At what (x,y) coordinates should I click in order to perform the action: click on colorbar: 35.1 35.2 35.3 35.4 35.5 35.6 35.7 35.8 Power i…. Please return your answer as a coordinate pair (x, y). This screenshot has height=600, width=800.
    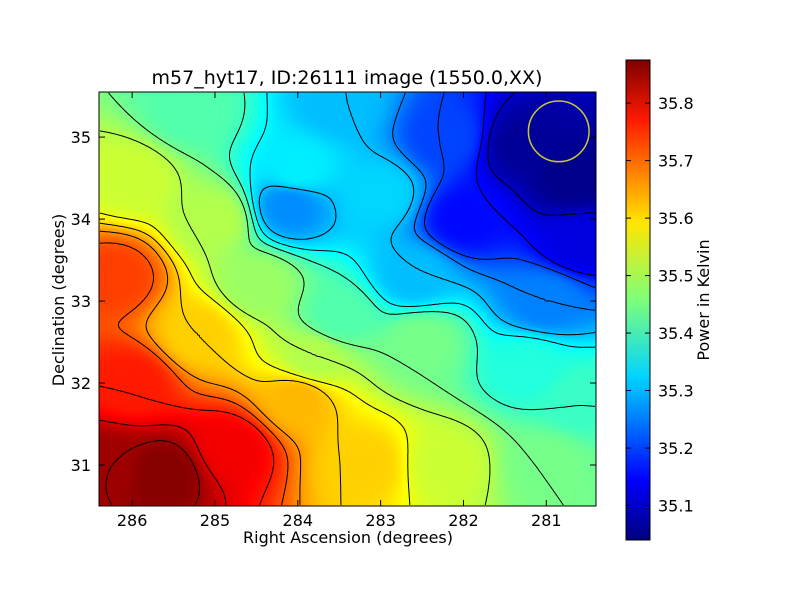
    Looking at the image, I should click on (669, 300).